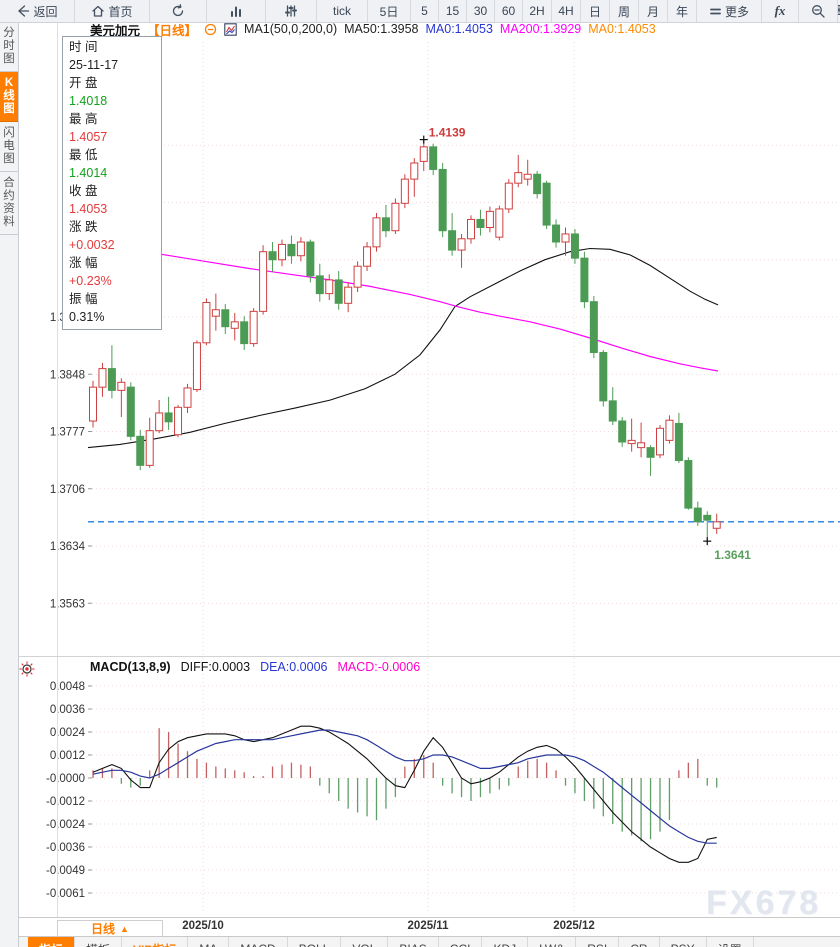 The width and height of the screenshot is (840, 947). What do you see at coordinates (622, 29) in the screenshot?
I see `ma0-orange-value: MA0:1.4053` at bounding box center [622, 29].